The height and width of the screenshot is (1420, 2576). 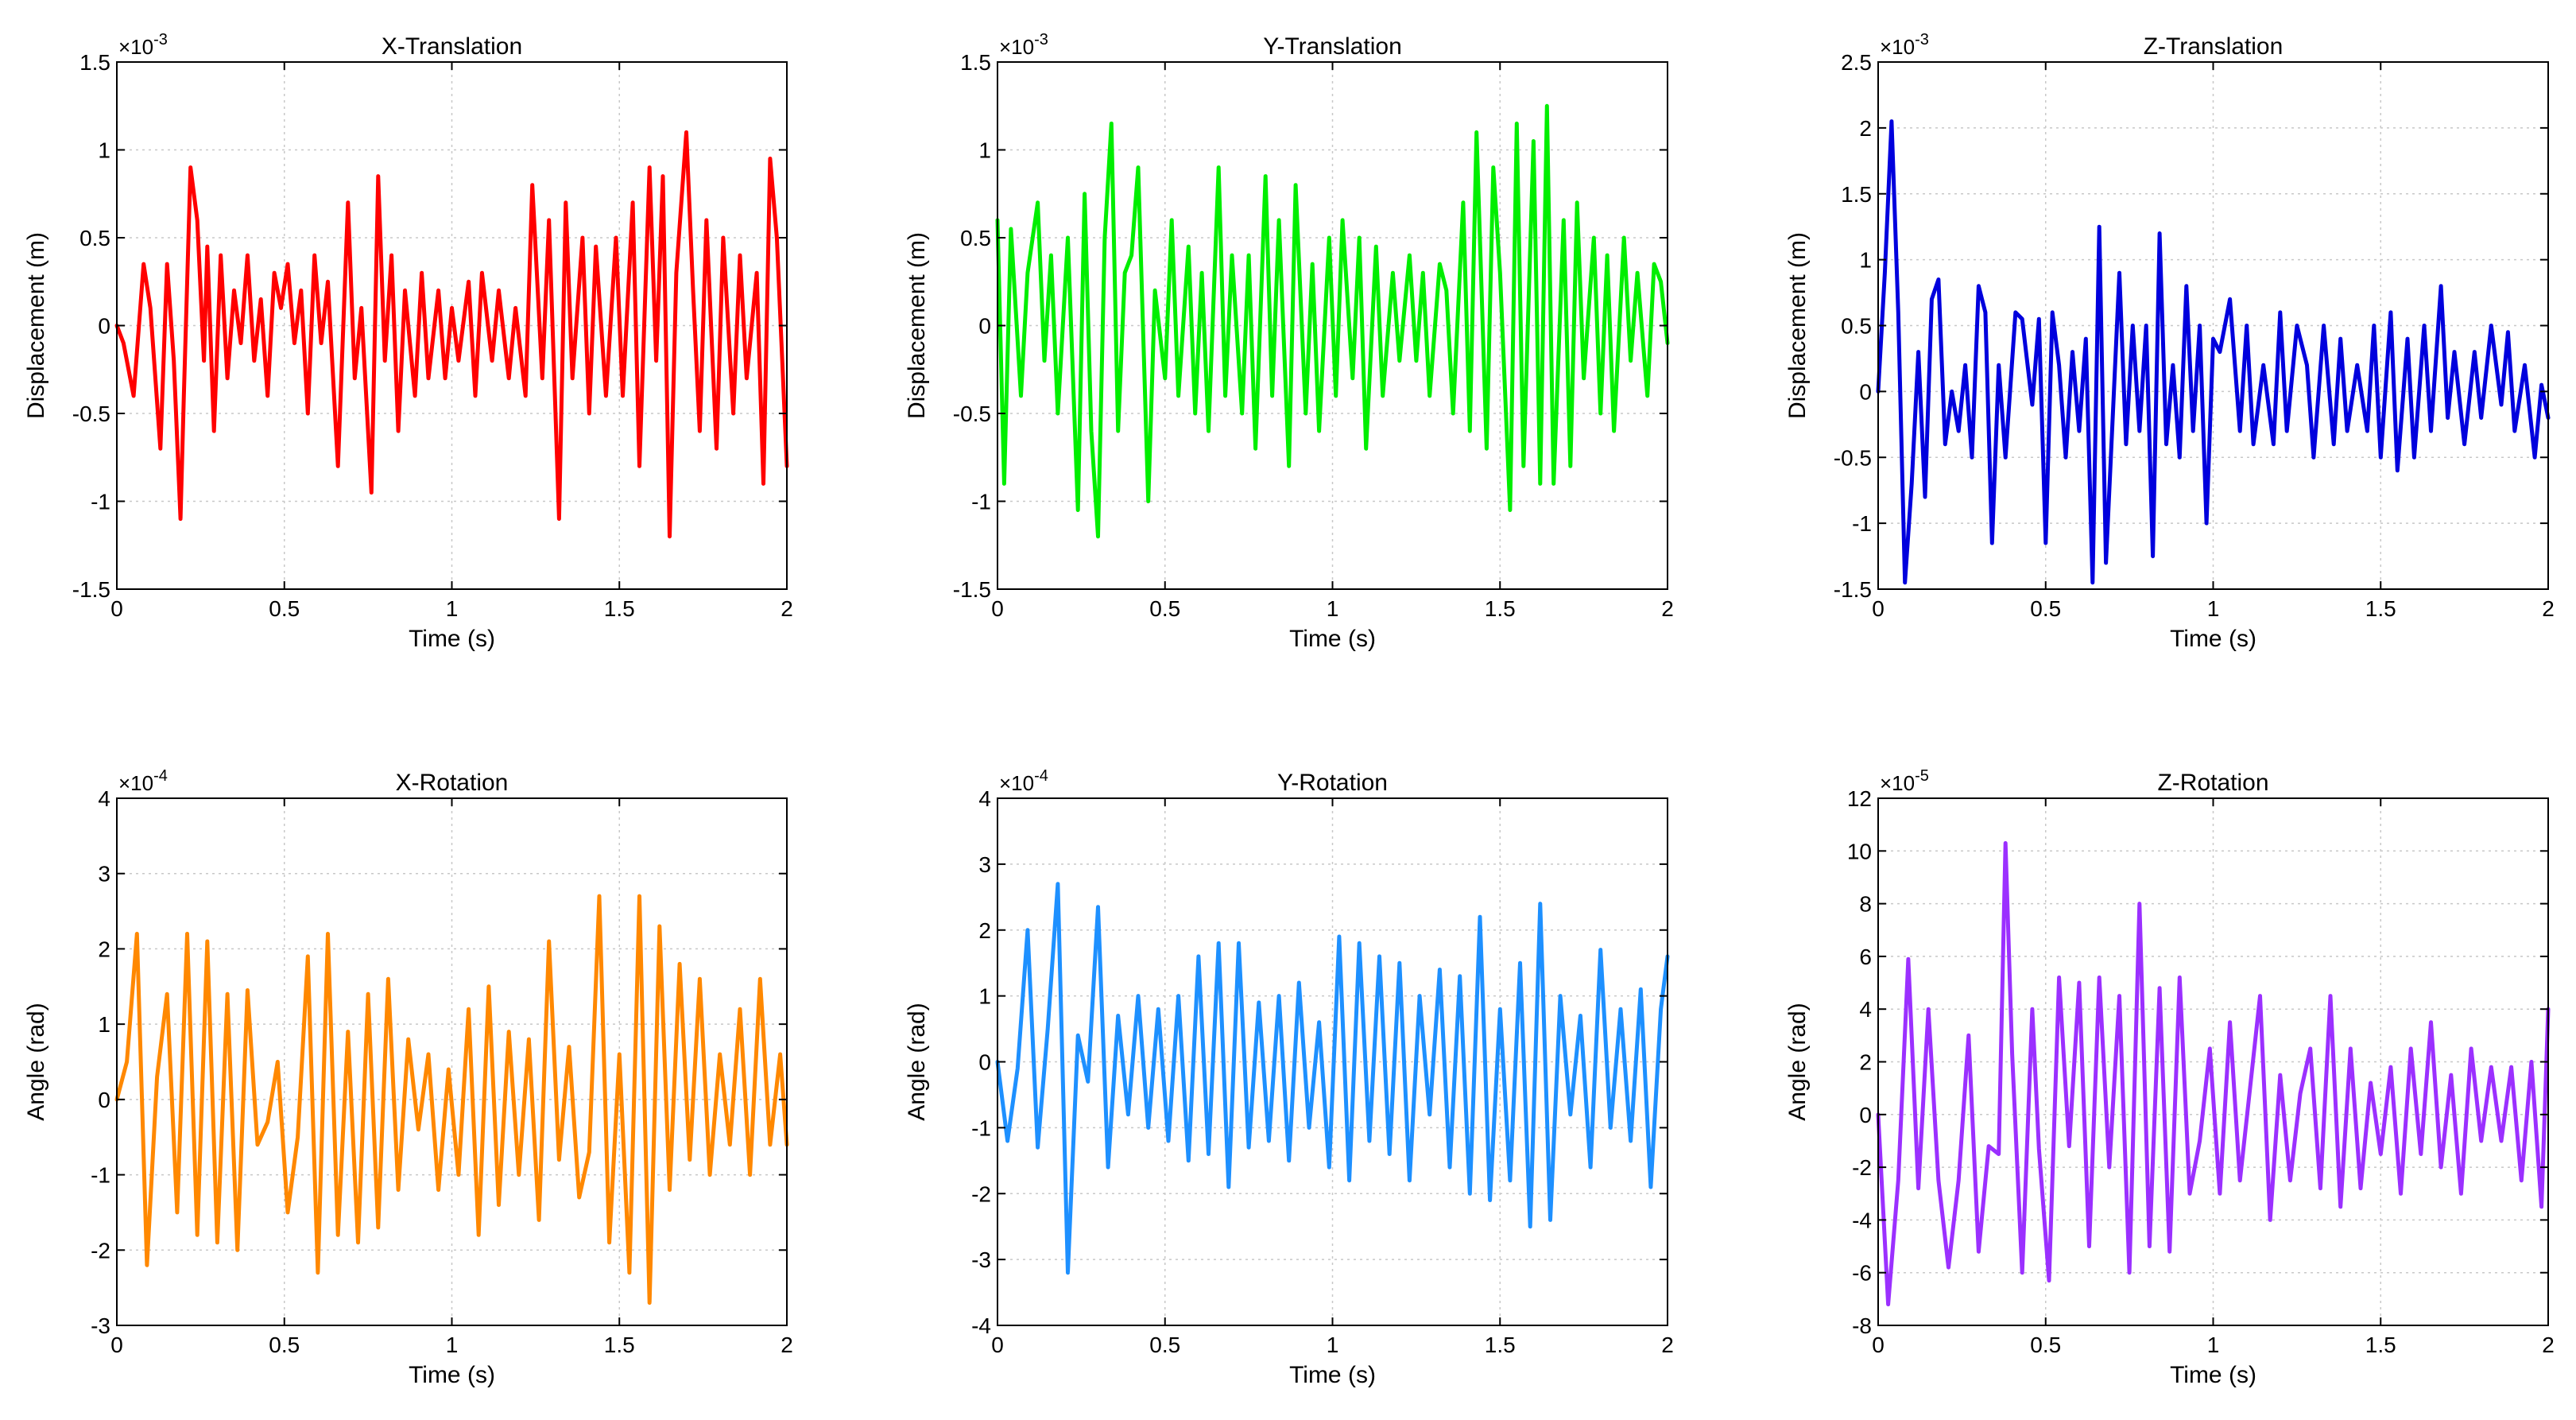 What do you see at coordinates (2214, 46) in the screenshot?
I see `chart-title: Z-Translation` at bounding box center [2214, 46].